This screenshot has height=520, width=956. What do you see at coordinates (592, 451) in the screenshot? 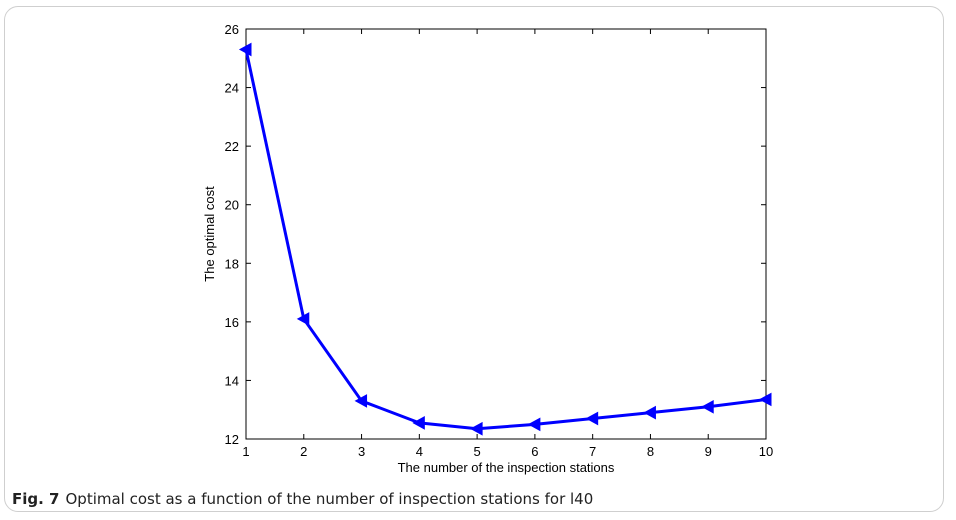
I see `x-tick-label: 7` at bounding box center [592, 451].